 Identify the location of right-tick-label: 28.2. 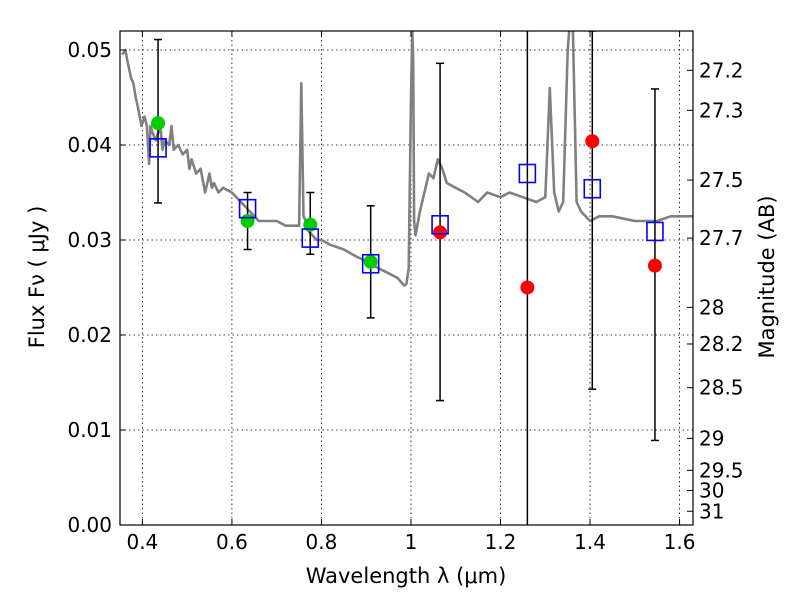
(721, 344).